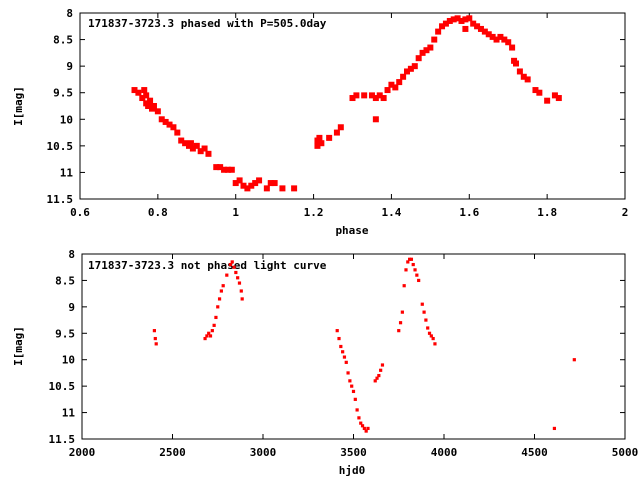  Describe the element at coordinates (66, 119) in the screenshot. I see `y-tick-label: 10` at that location.